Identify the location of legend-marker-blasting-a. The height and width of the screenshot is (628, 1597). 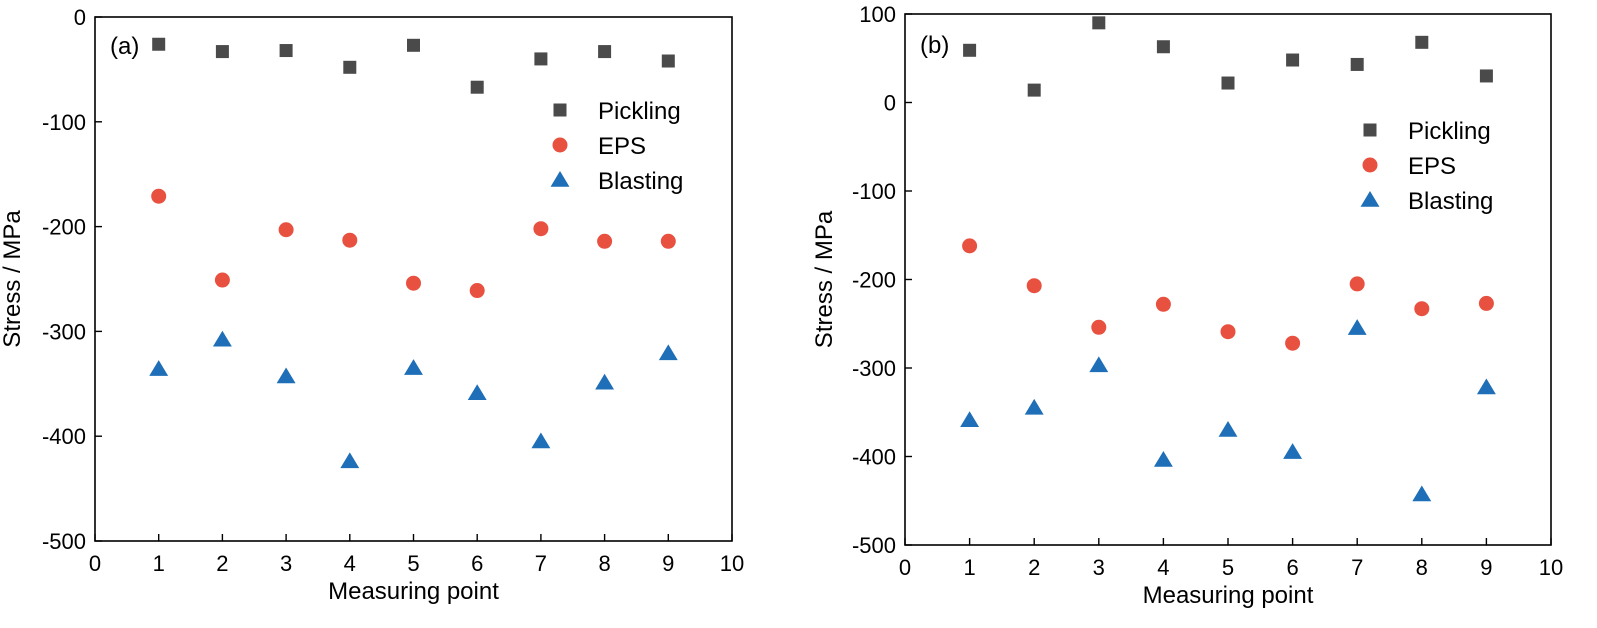
(560, 179).